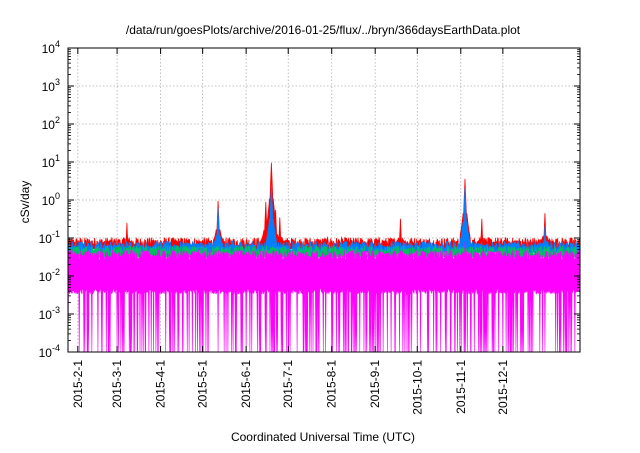 This screenshot has width=640, height=453. Describe the element at coordinates (288, 384) in the screenshot. I see `x-tick-label: 2015-7-1` at that location.